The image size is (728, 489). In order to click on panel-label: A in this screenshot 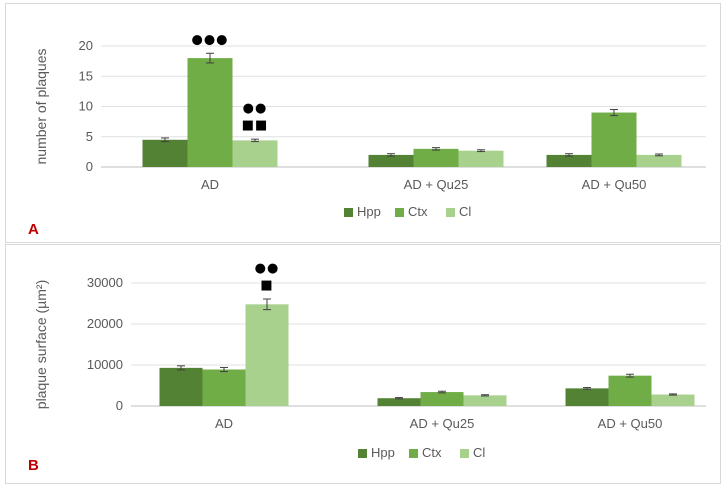, I will do `click(33, 229)`.